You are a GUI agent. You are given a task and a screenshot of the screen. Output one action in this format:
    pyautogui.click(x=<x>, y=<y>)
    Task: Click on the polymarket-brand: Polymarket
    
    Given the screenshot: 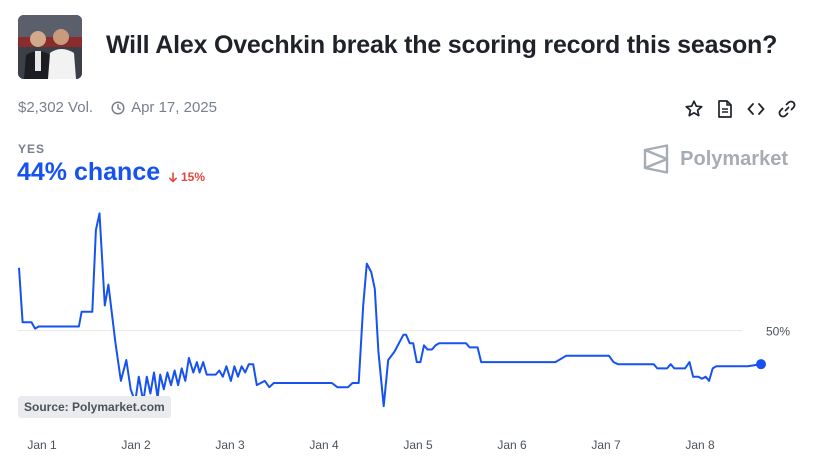 What is the action you would take?
    pyautogui.click(x=715, y=159)
    